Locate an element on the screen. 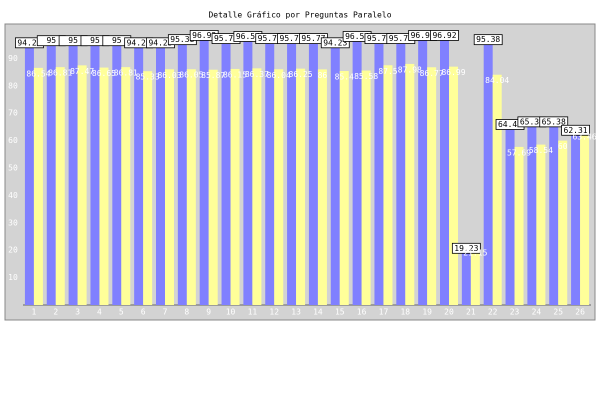  y-tick-label: 50 is located at coordinates (13, 168).